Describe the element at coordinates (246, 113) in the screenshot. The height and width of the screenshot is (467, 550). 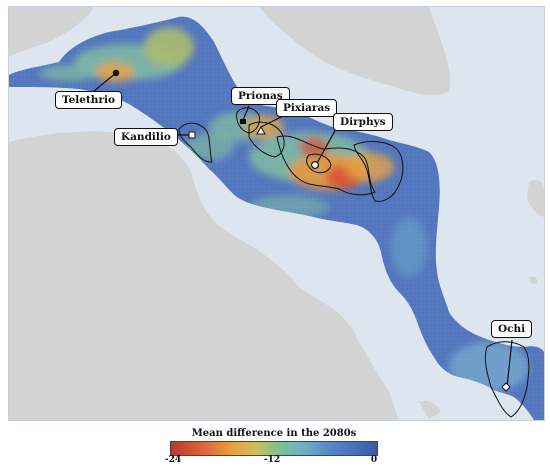
I see `prionas-leader-line` at that location.